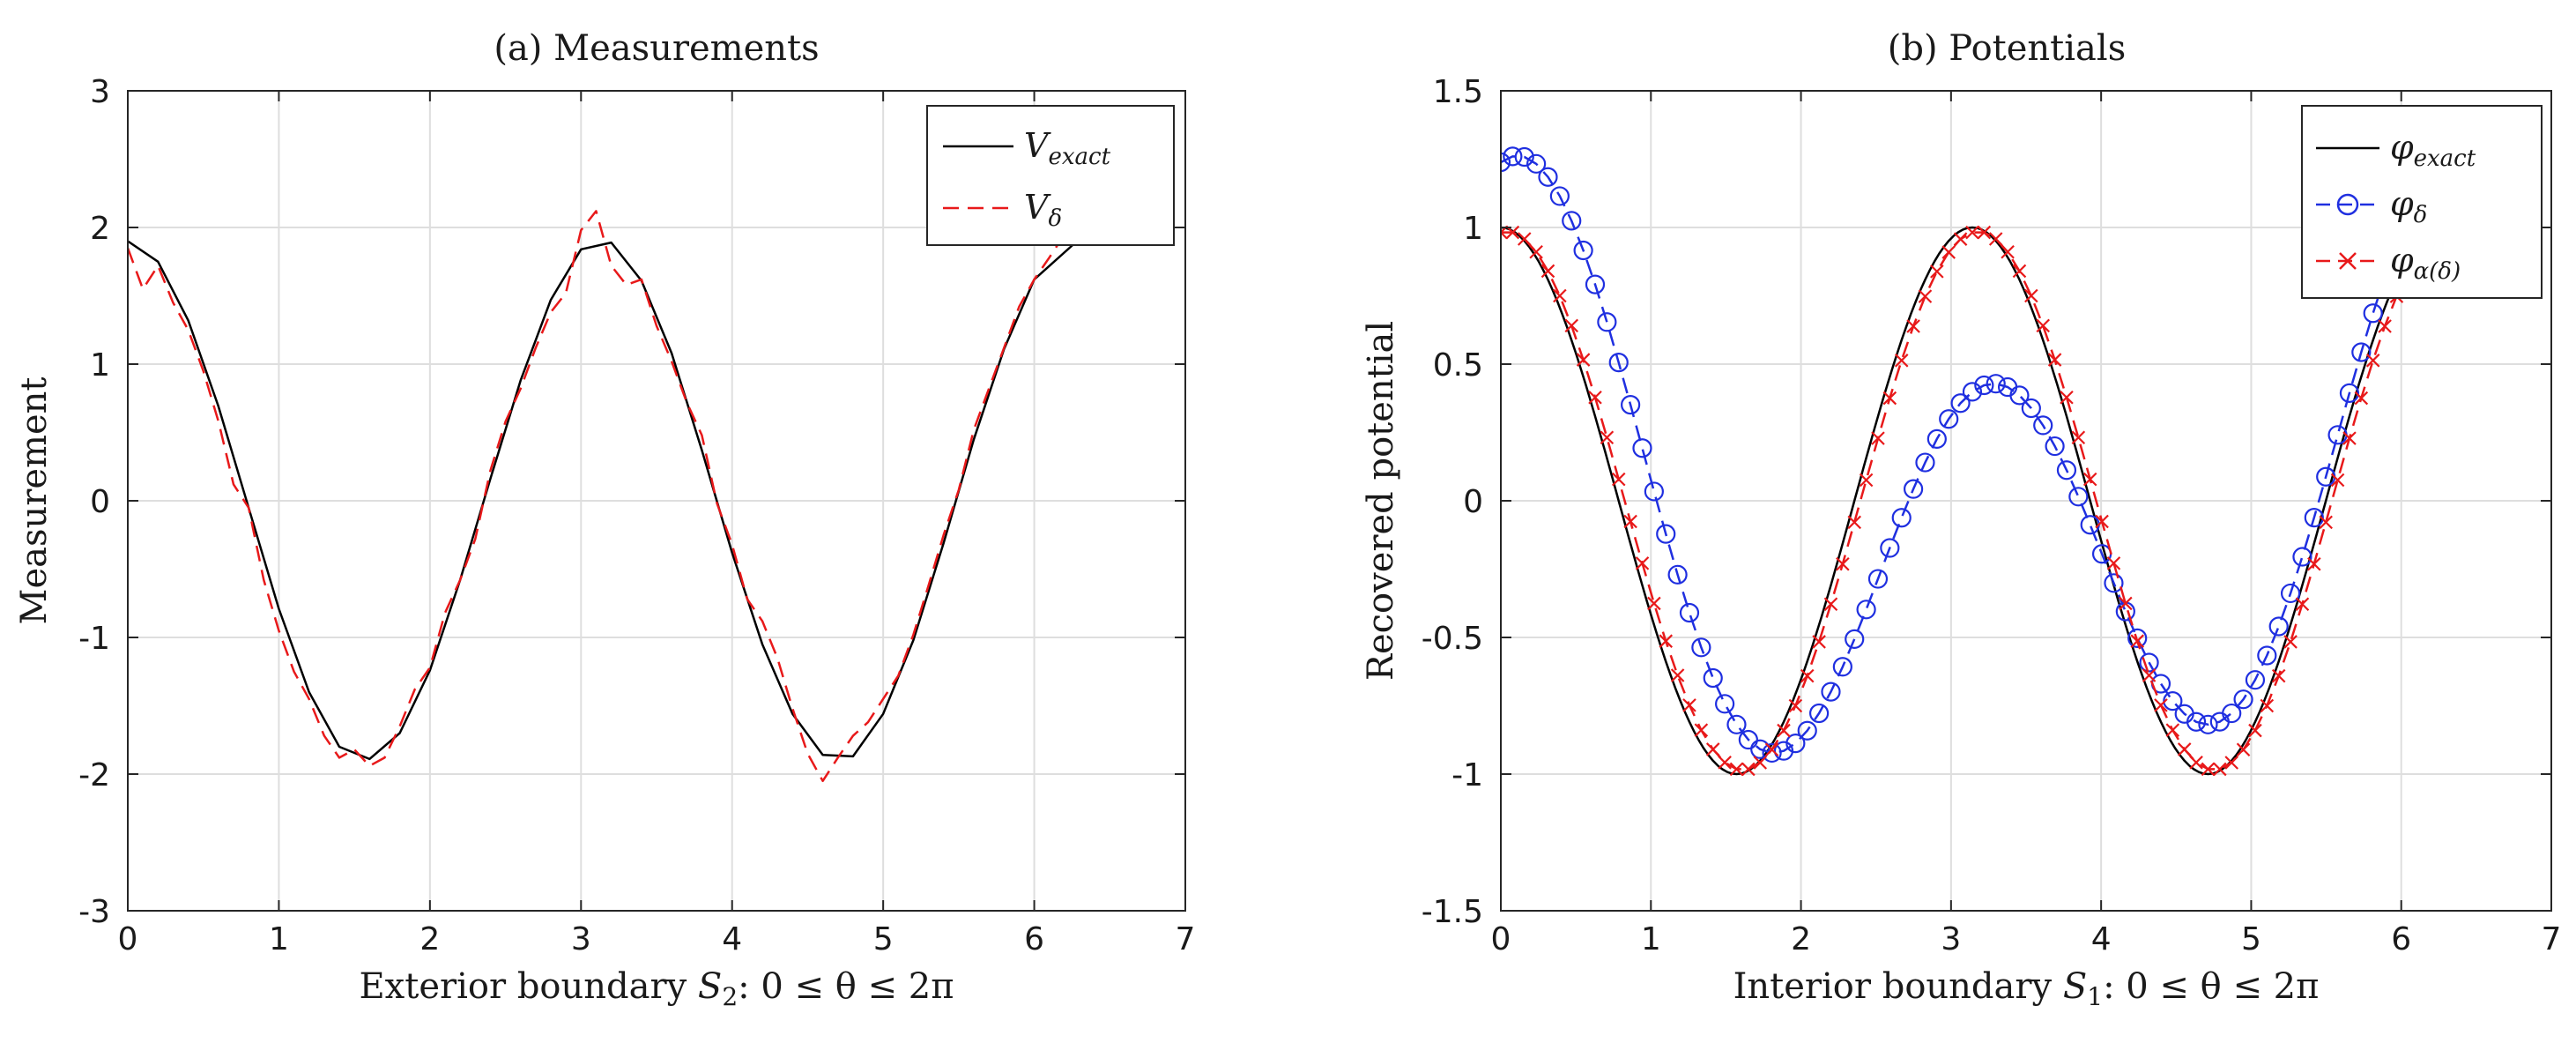 This screenshot has width=2576, height=1043. I want to click on x-tick-label: 4, so click(2101, 939).